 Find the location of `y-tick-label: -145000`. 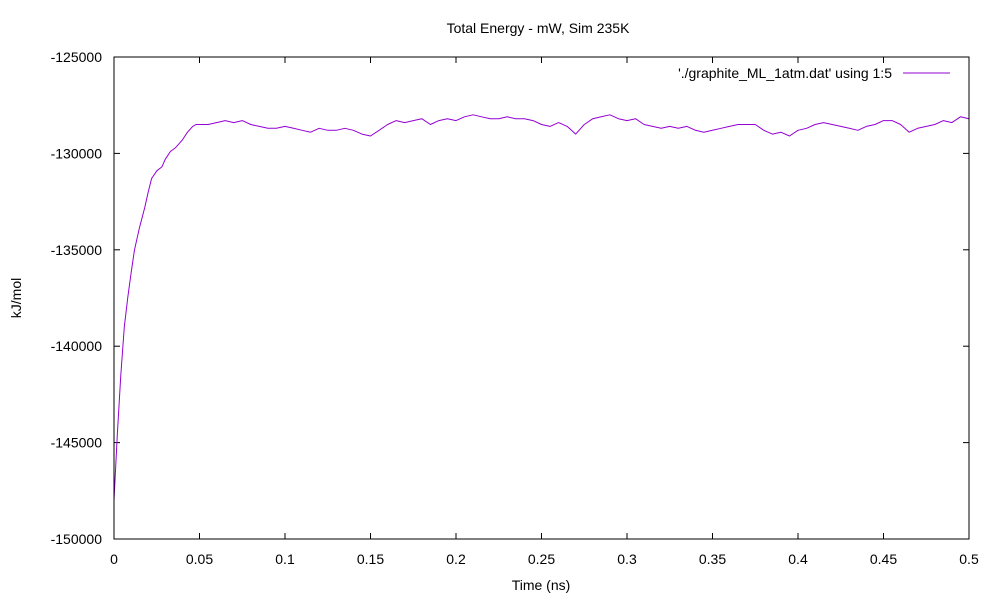

y-tick-label: -145000 is located at coordinates (77, 443).